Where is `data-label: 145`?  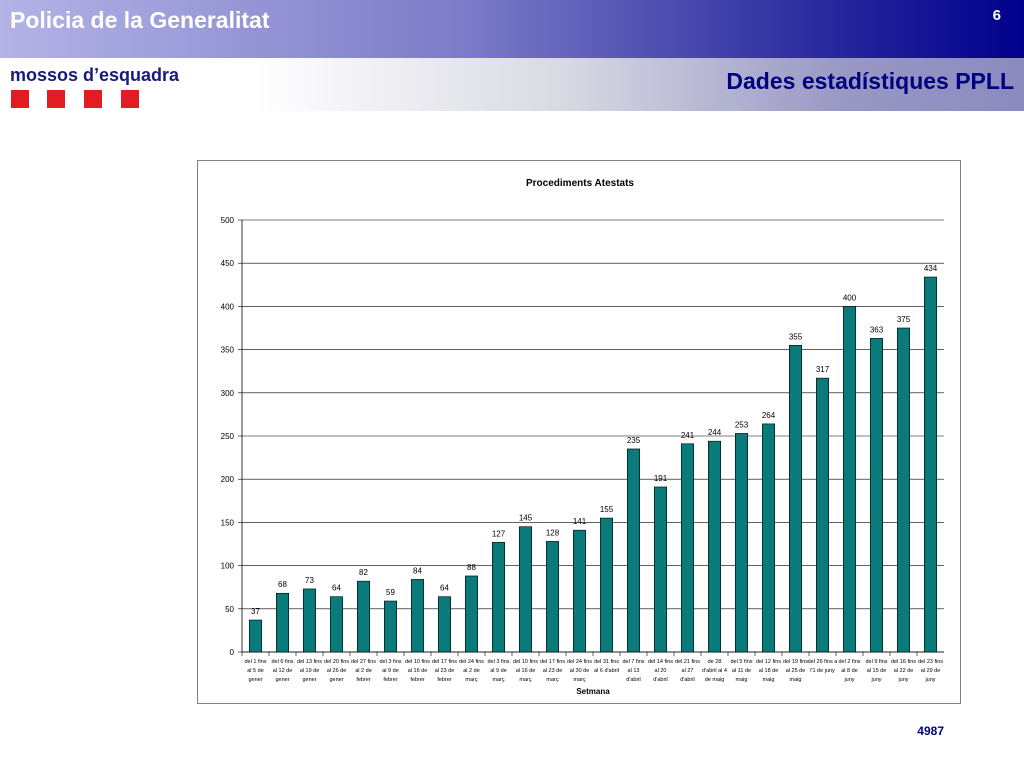
data-label: 145 is located at coordinates (526, 518).